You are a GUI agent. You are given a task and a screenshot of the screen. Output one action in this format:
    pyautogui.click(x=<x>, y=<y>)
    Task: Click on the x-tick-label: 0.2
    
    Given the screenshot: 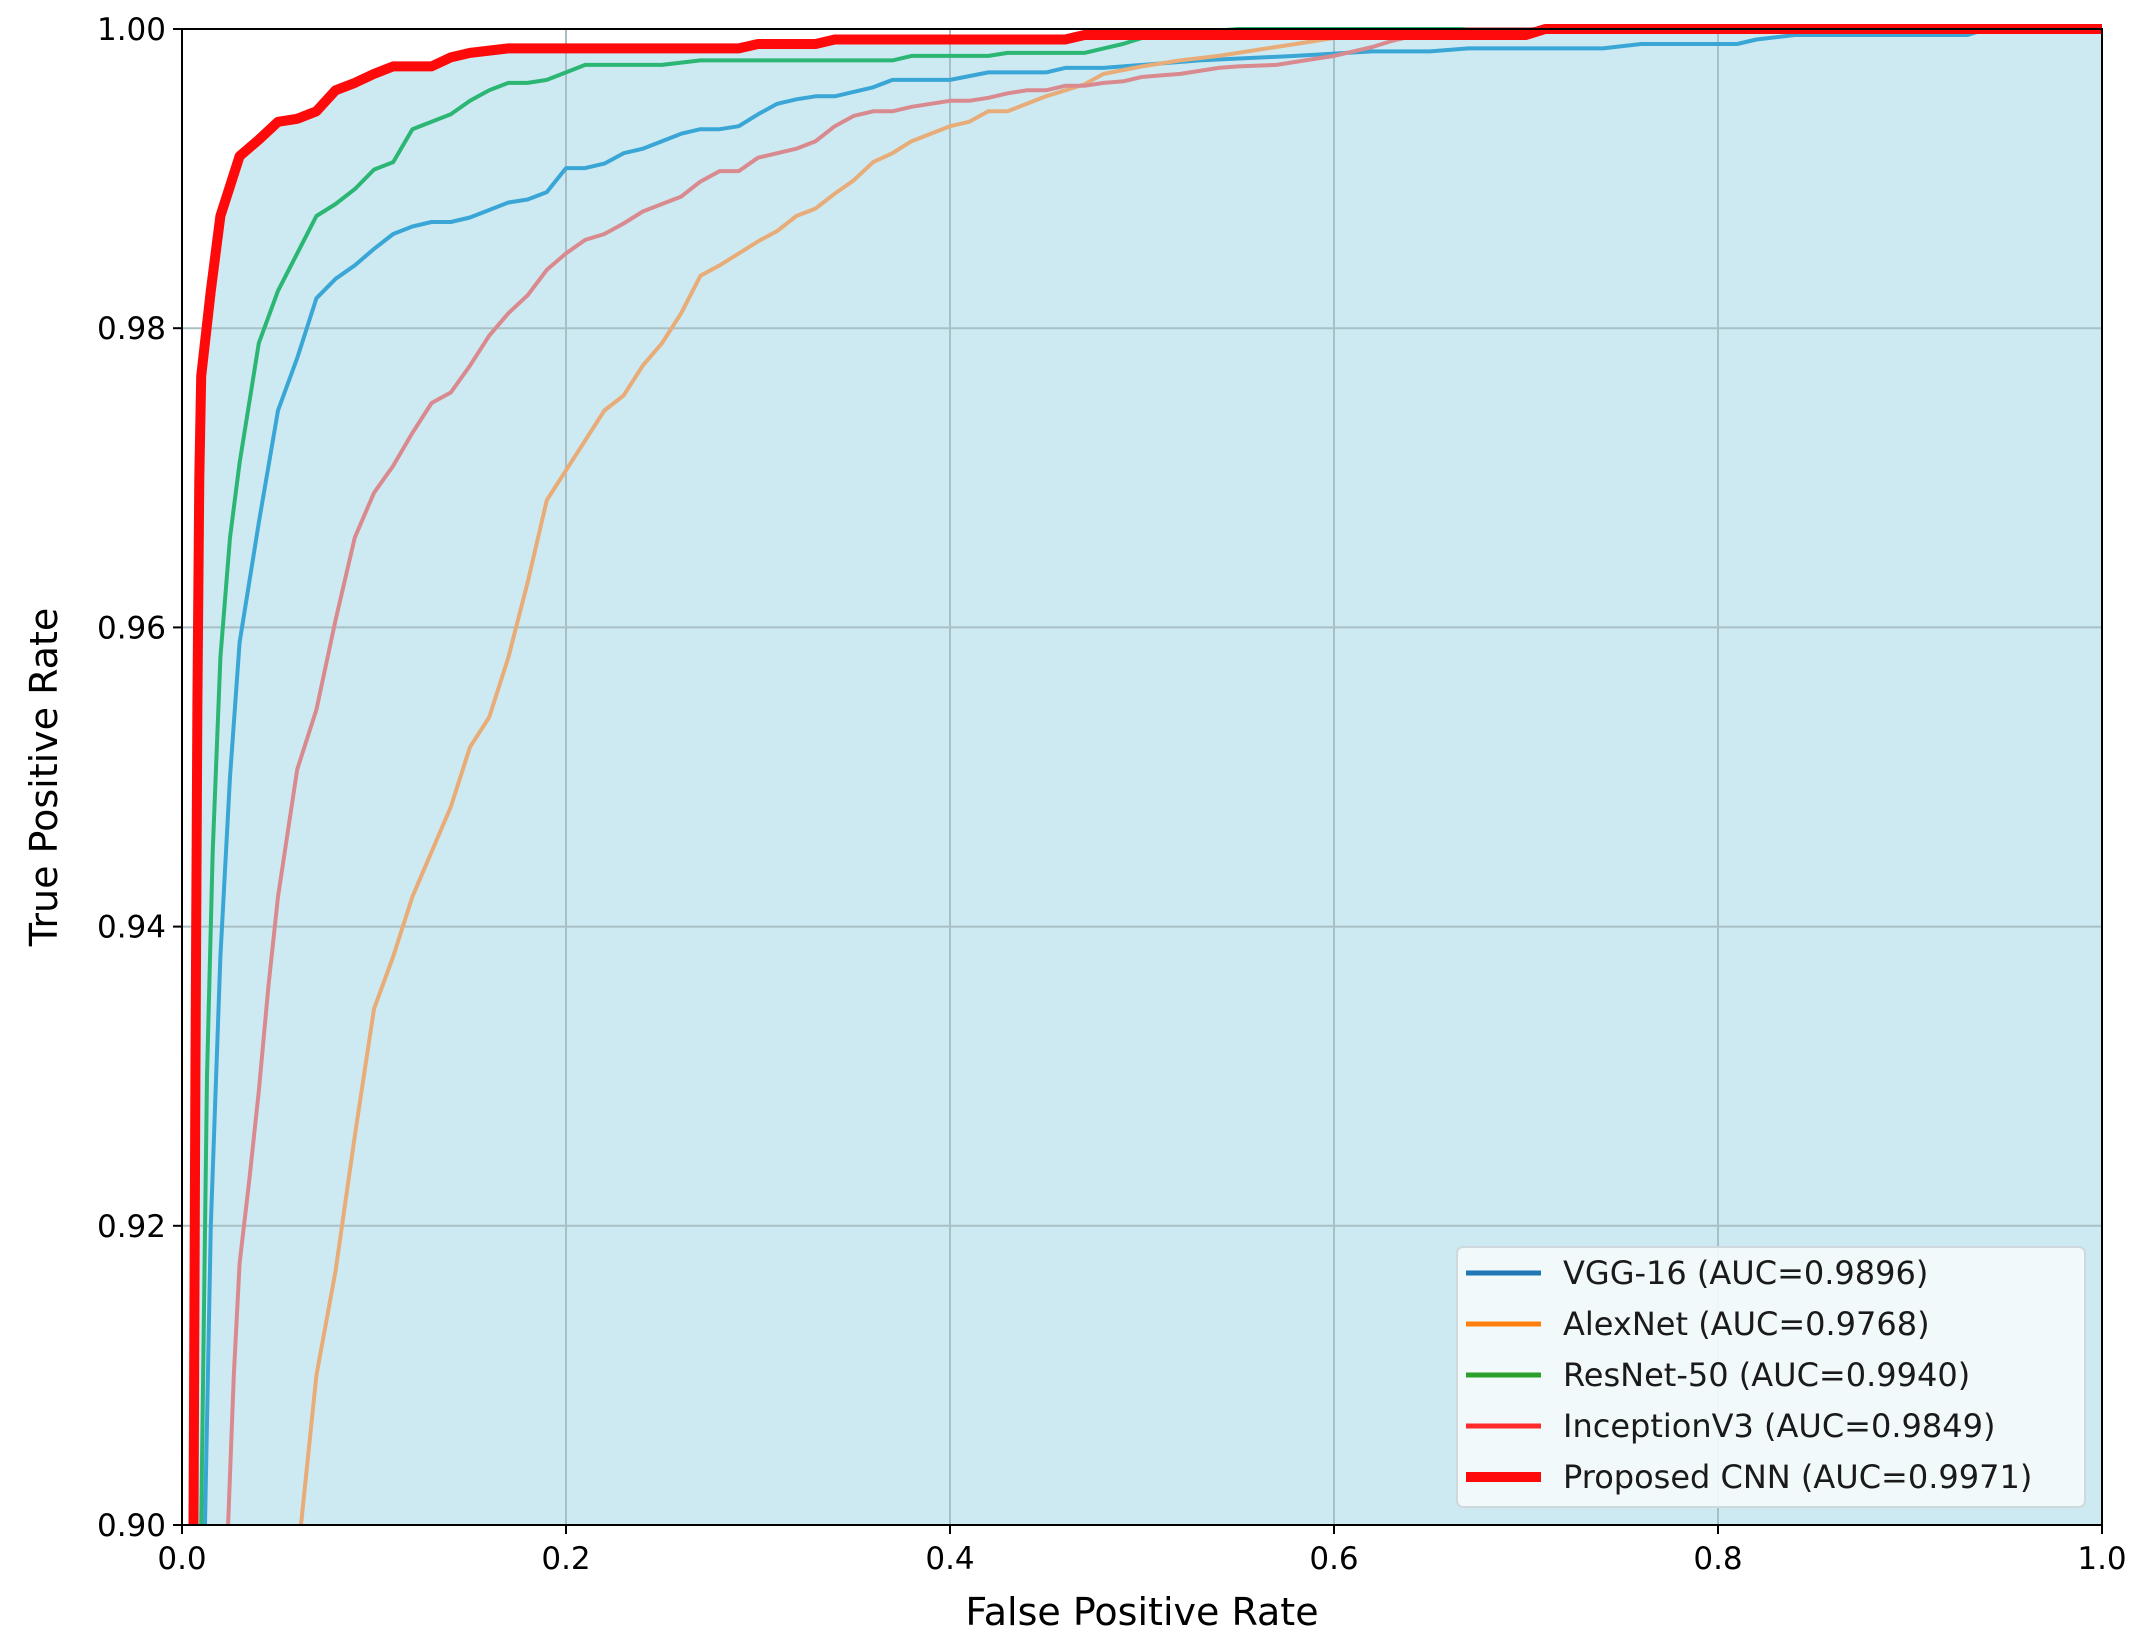 What is the action you would take?
    pyautogui.click(x=565, y=1559)
    